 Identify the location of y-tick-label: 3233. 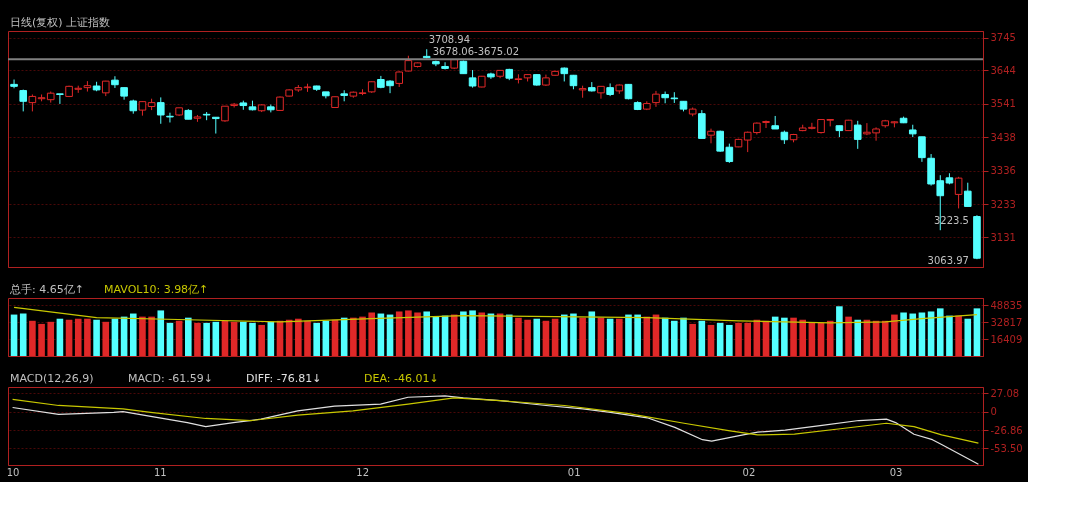
(1003, 204).